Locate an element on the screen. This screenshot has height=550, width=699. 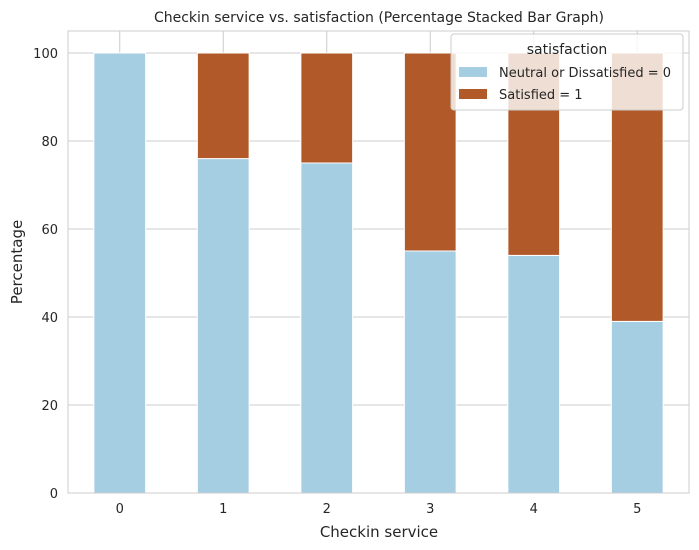
x-tick-label: 4 is located at coordinates (534, 509).